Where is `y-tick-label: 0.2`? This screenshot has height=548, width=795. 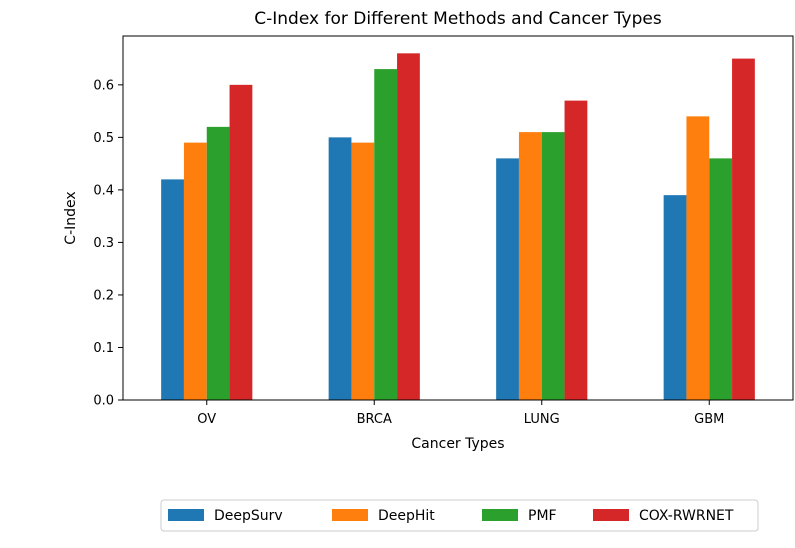 y-tick-label: 0.2 is located at coordinates (103, 295).